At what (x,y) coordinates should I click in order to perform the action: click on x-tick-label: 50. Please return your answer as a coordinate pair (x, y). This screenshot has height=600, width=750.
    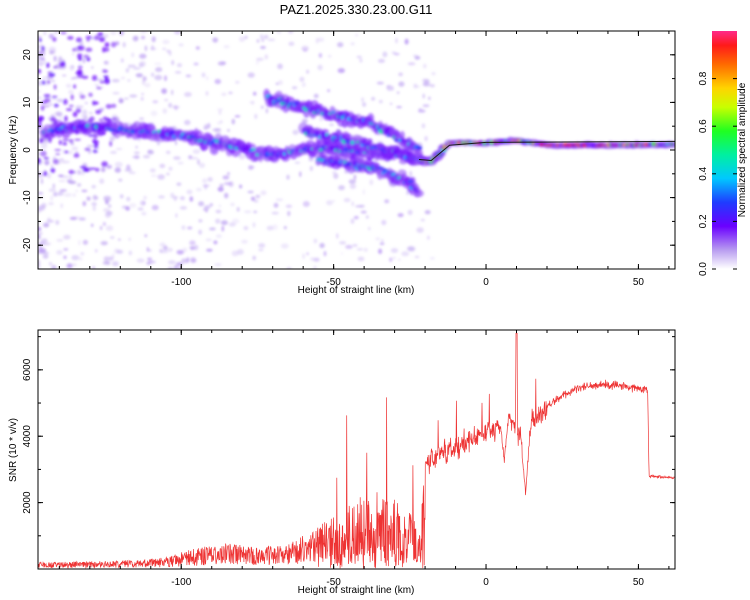
    Looking at the image, I should click on (639, 282).